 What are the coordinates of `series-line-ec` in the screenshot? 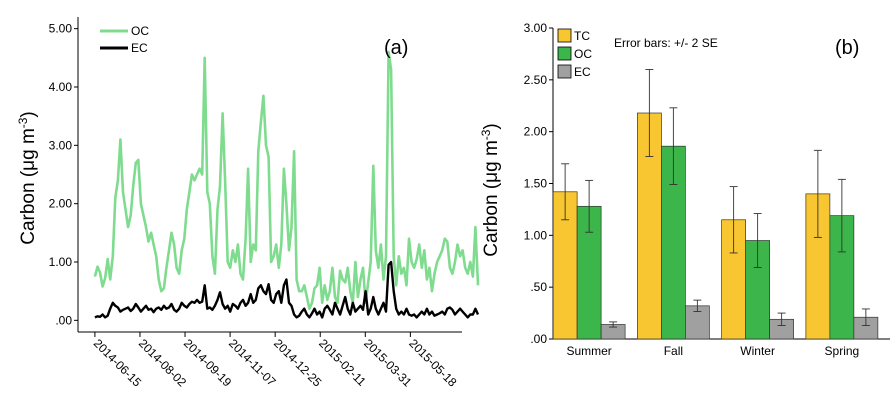 It's located at (287, 289).